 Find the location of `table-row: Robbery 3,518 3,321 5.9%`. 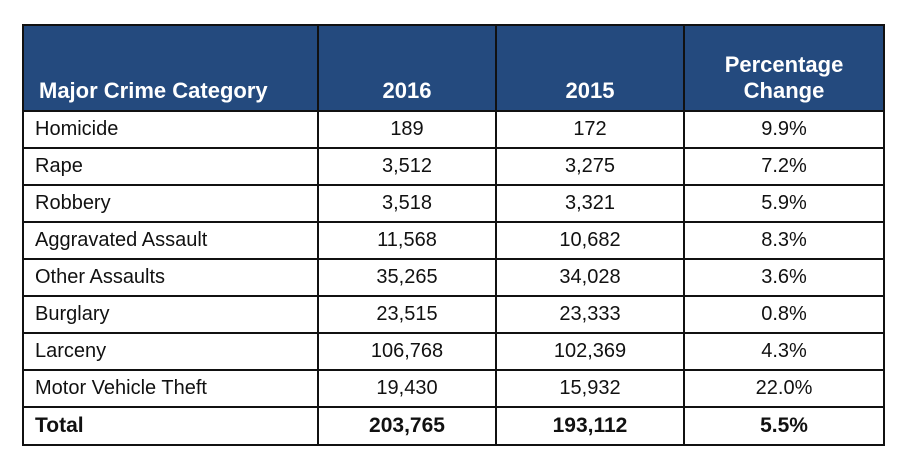

table-row: Robbery 3,518 3,321 5.9% is located at coordinates (453, 203).